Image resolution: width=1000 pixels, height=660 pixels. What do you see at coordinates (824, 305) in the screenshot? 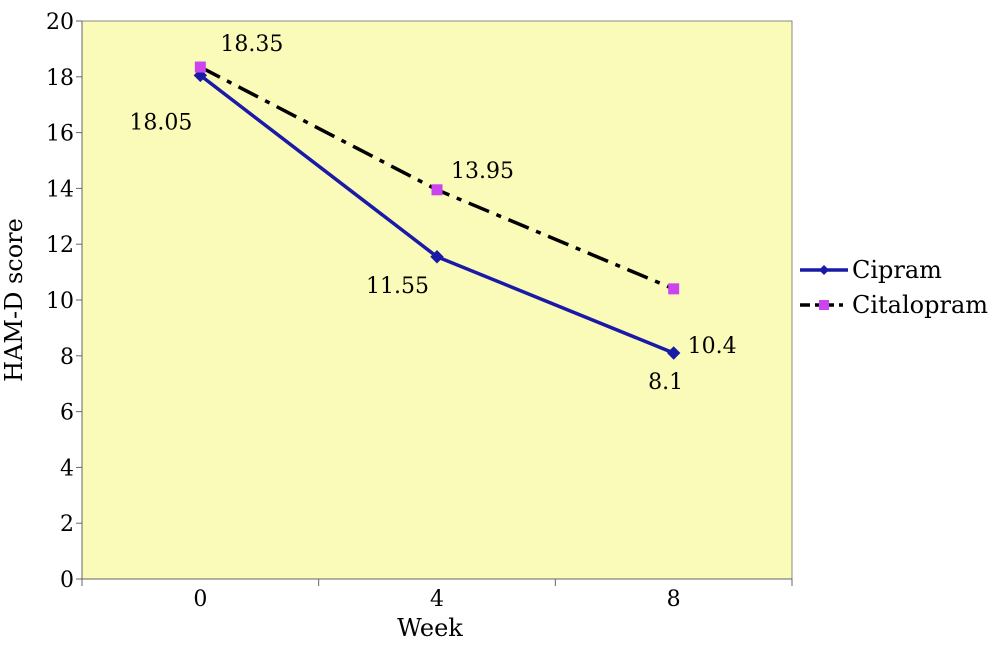
I see `legend-marker-citalopram` at bounding box center [824, 305].